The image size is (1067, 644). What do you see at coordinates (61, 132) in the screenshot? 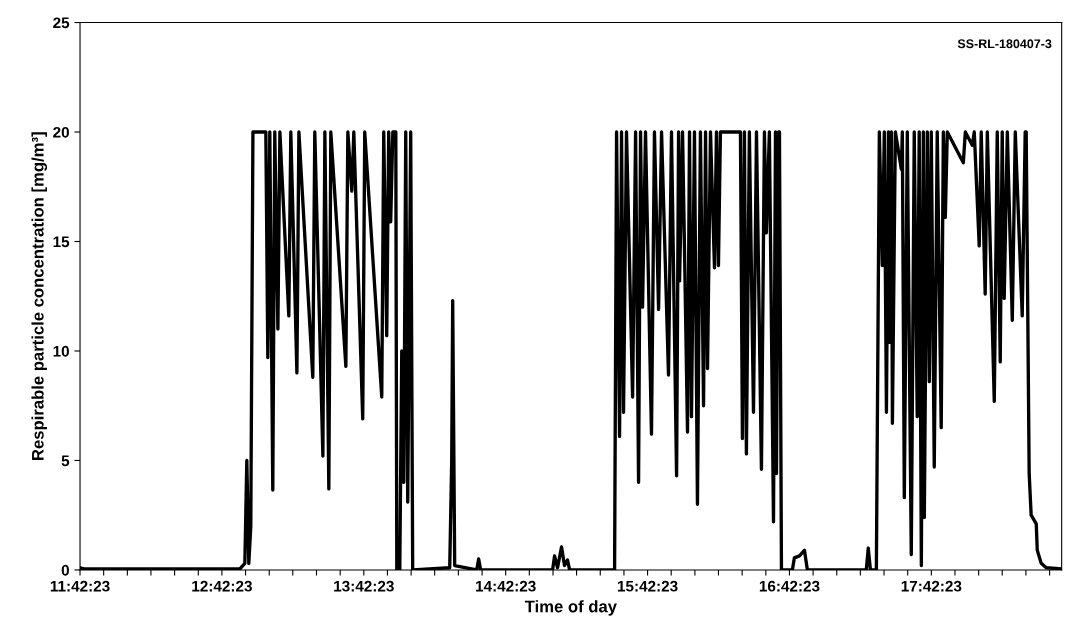
I see `y-tick-label: 20` at bounding box center [61, 132].